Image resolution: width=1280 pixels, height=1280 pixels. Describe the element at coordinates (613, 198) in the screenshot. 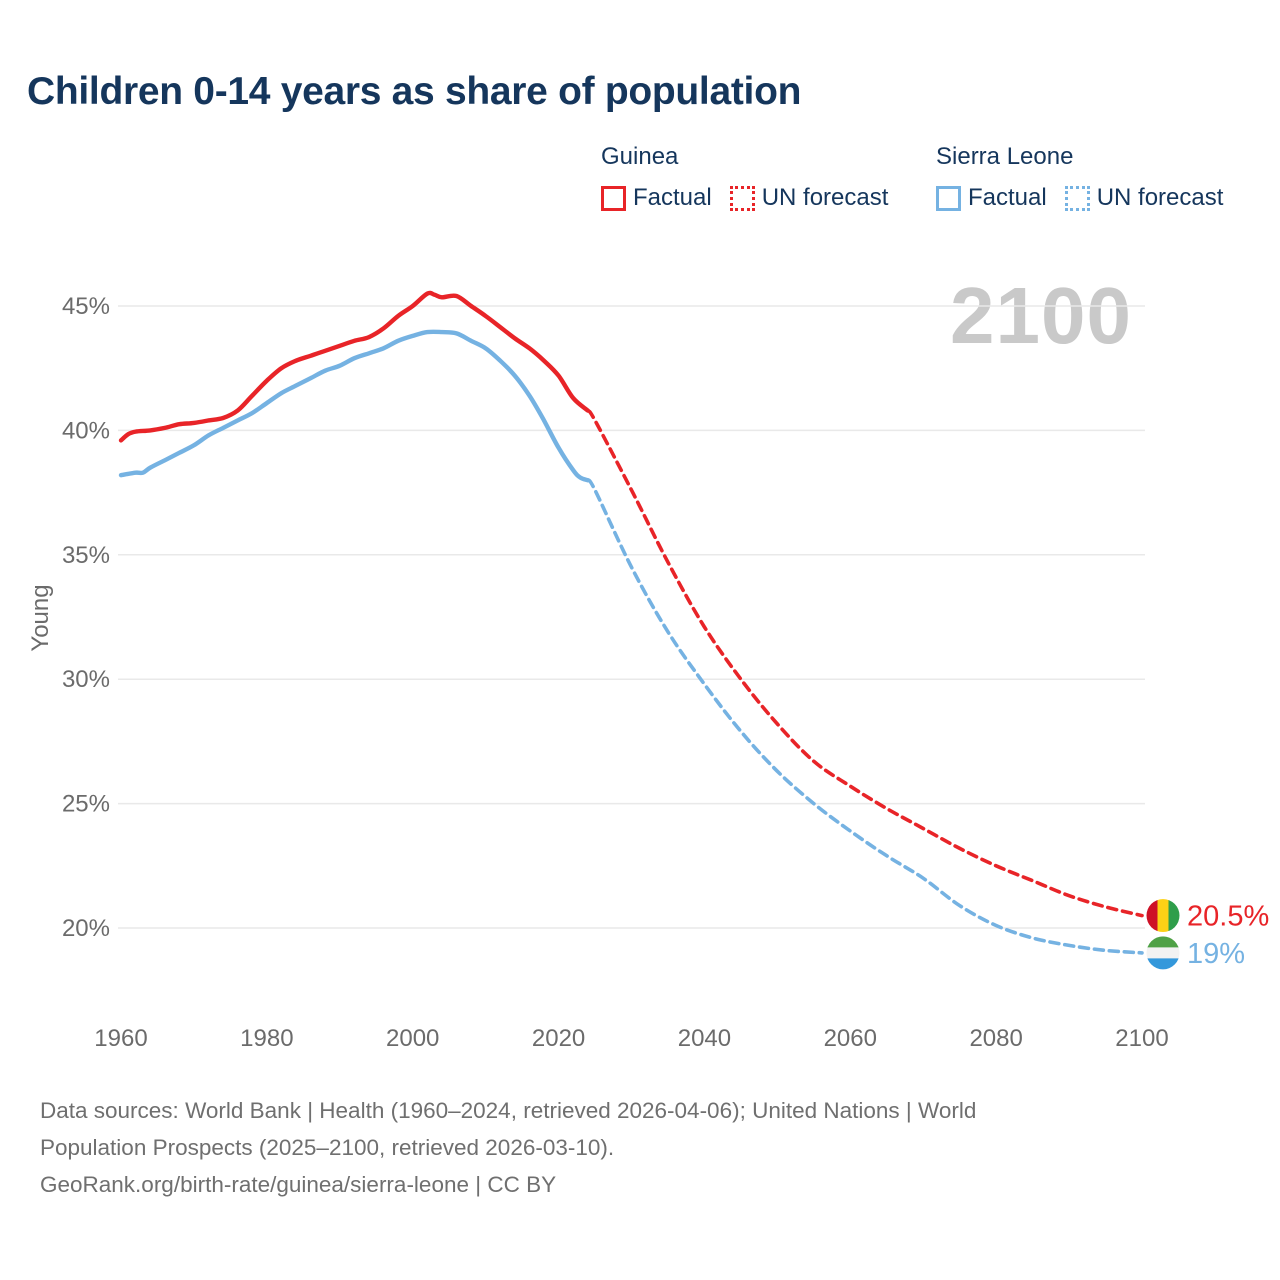

I see `guinea-factual-swatch-icon` at that location.